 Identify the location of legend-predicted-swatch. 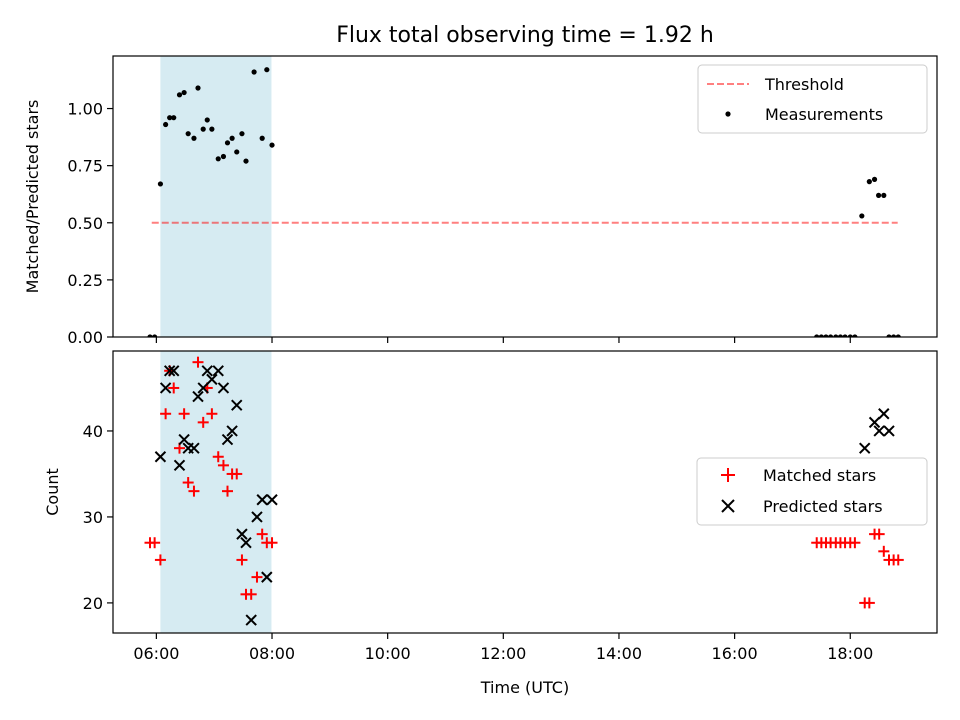
(728, 506).